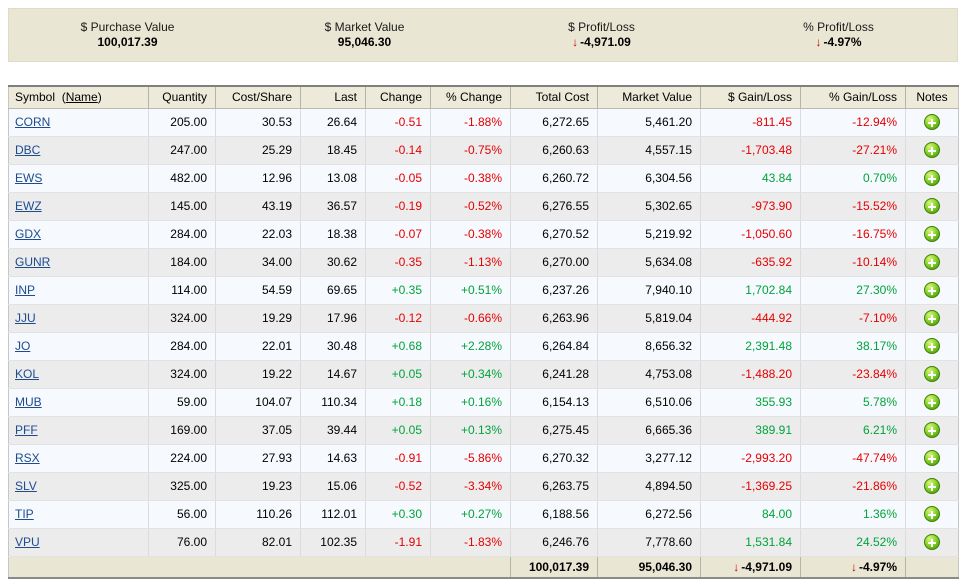 This screenshot has height=587, width=966. Describe the element at coordinates (554, 430) in the screenshot. I see `total-cost-cell: 6,275.45` at that location.